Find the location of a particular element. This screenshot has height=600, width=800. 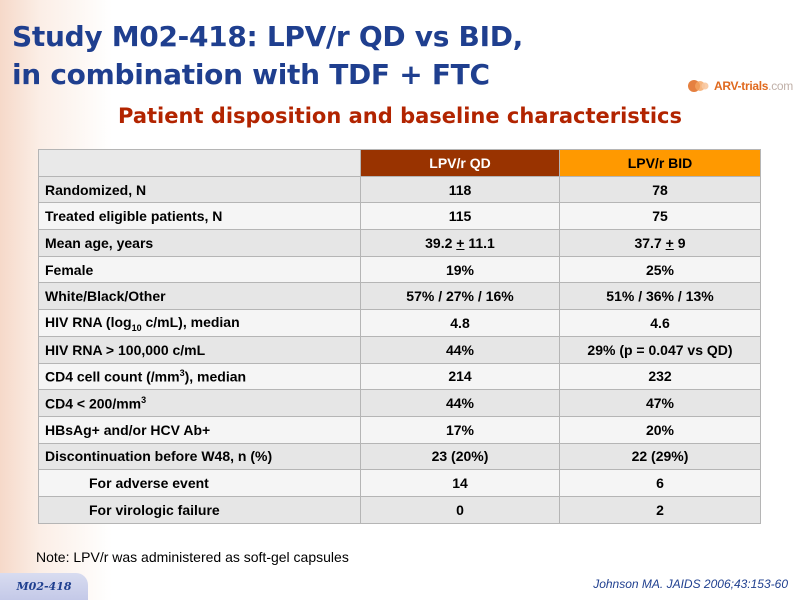

qd-value: 4.8 is located at coordinates (460, 323).